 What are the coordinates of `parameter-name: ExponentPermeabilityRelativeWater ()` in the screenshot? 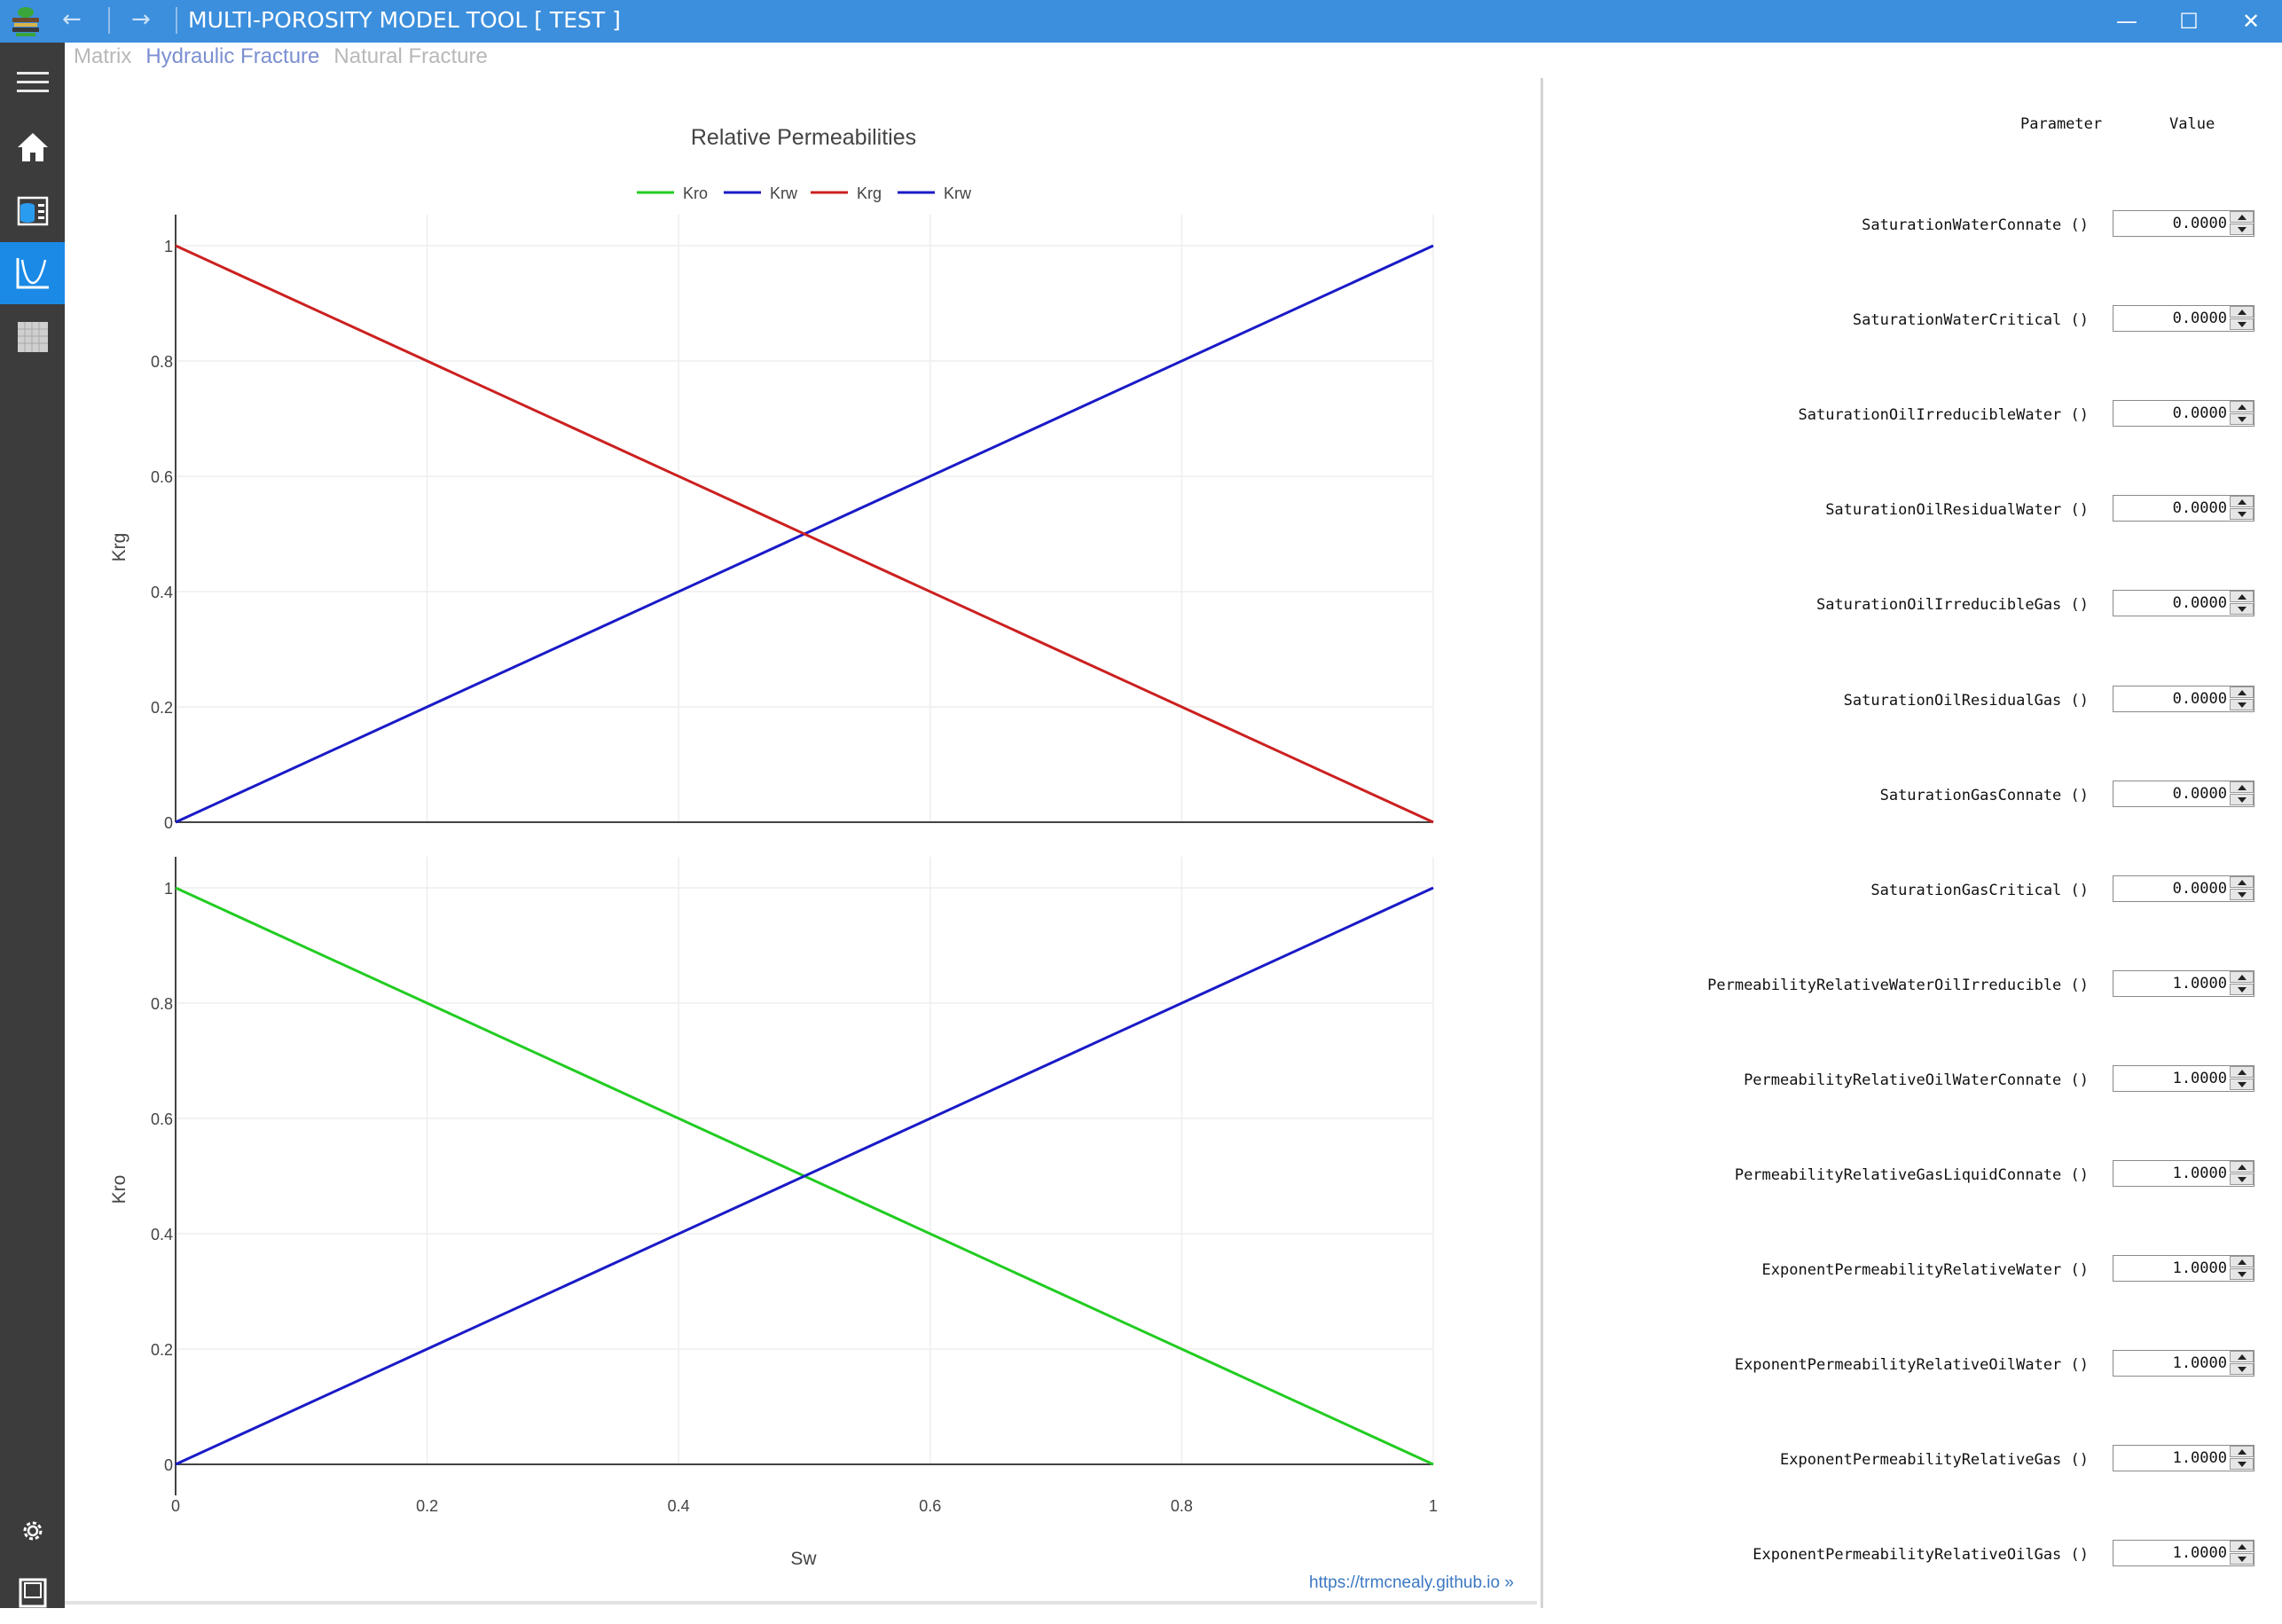 It's located at (1925, 1271).